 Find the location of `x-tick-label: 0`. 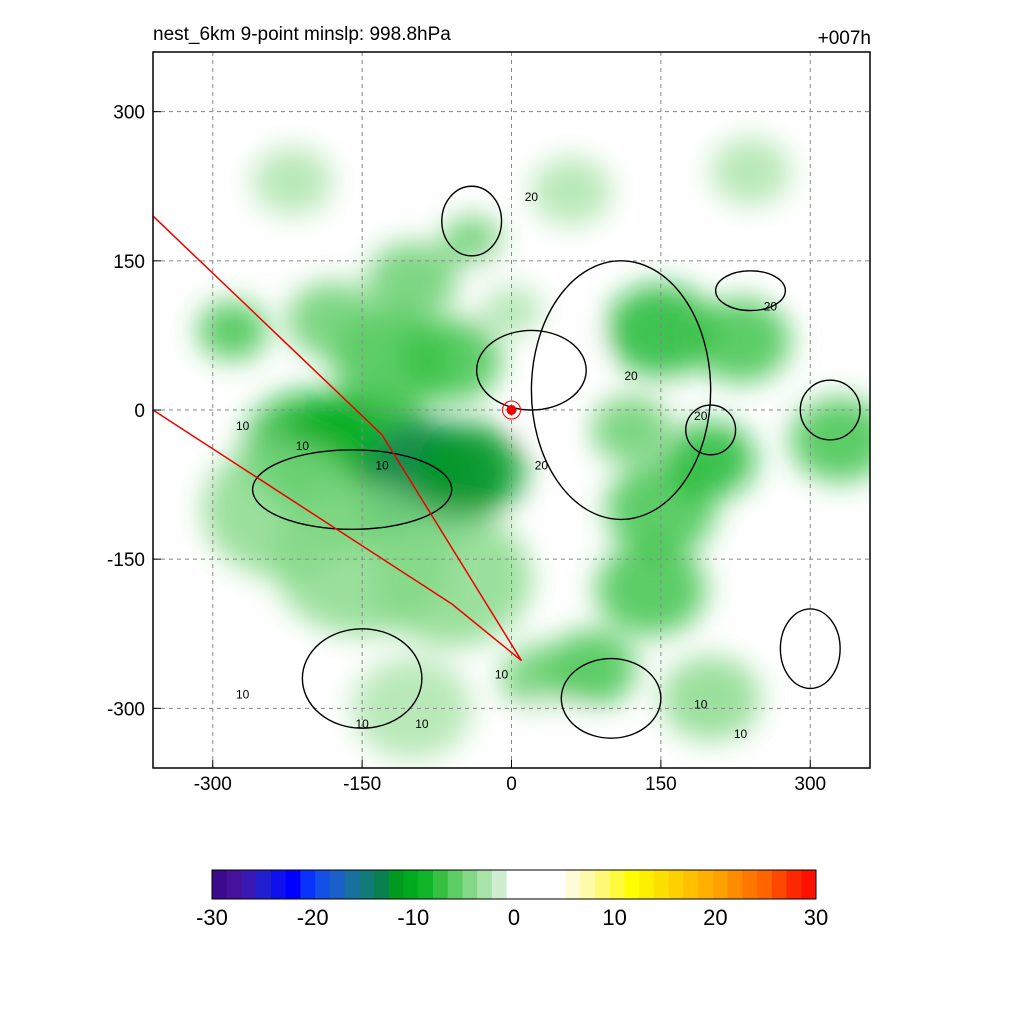

x-tick-label: 0 is located at coordinates (511, 784).